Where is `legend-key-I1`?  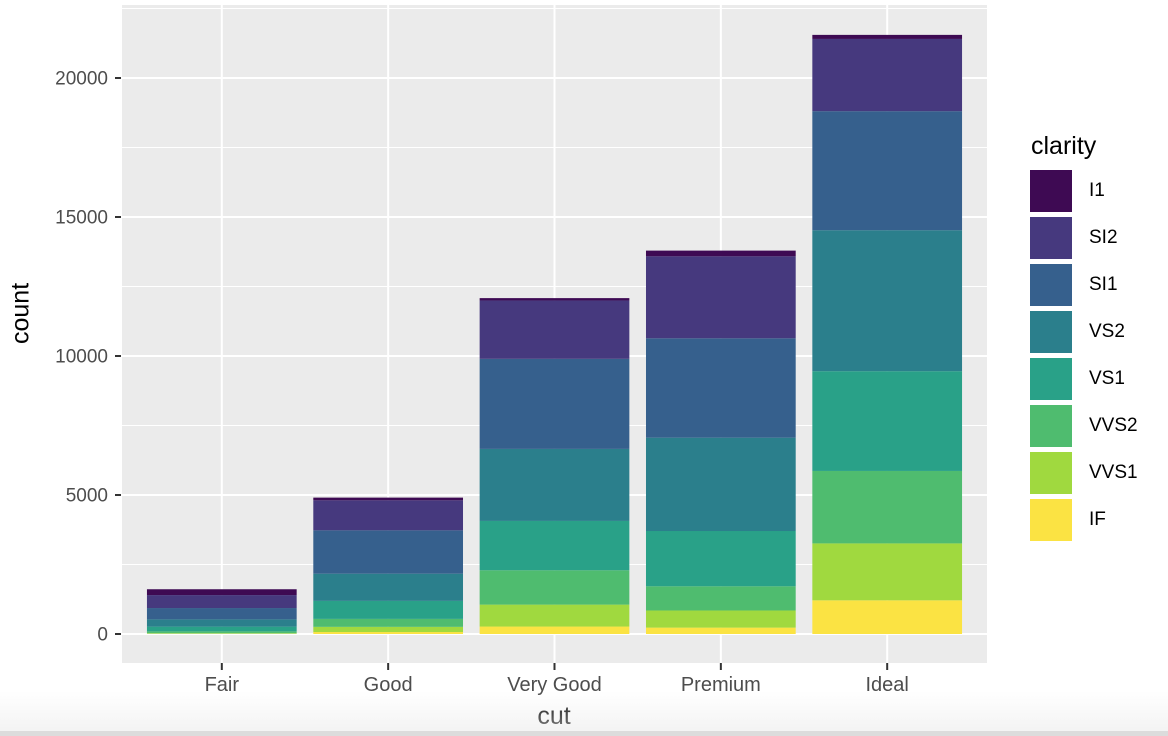 legend-key-I1 is located at coordinates (1051, 191).